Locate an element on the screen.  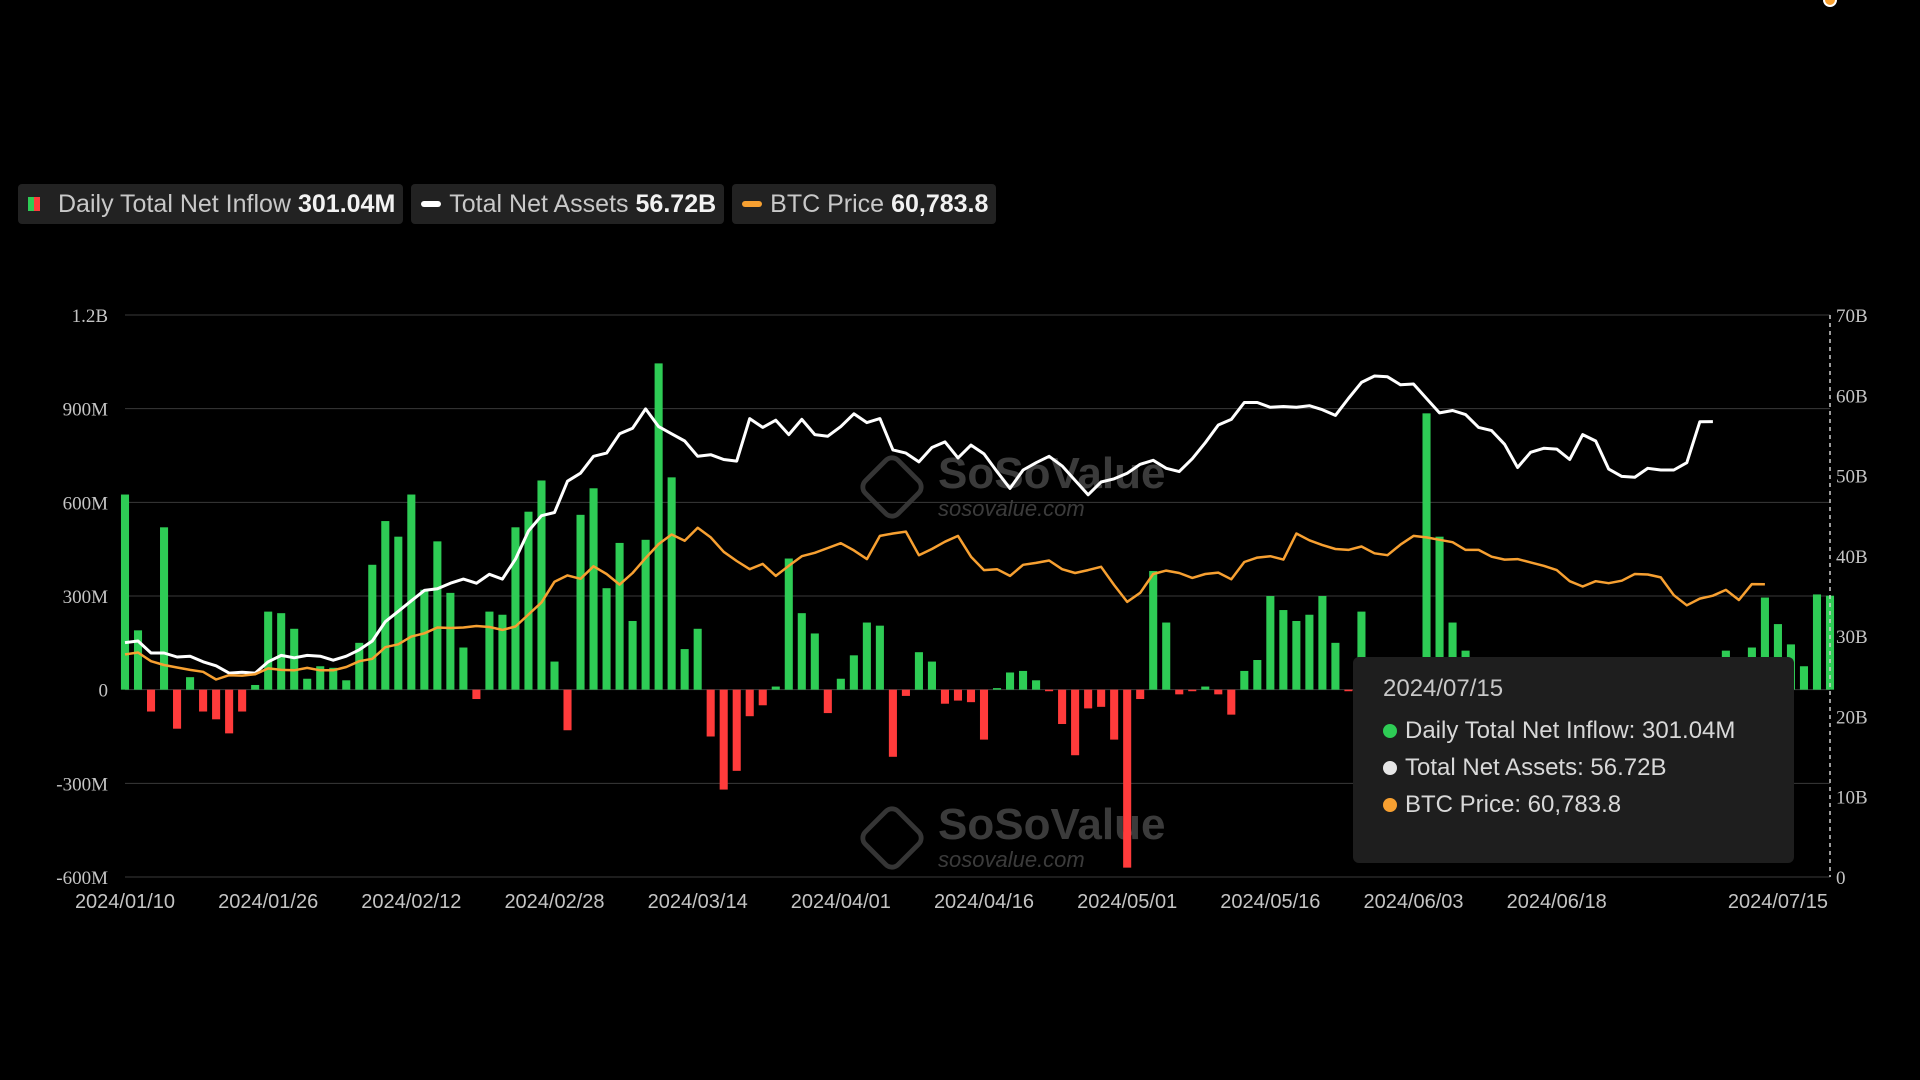
y-left-tick-label: -600M is located at coordinates (82, 878).